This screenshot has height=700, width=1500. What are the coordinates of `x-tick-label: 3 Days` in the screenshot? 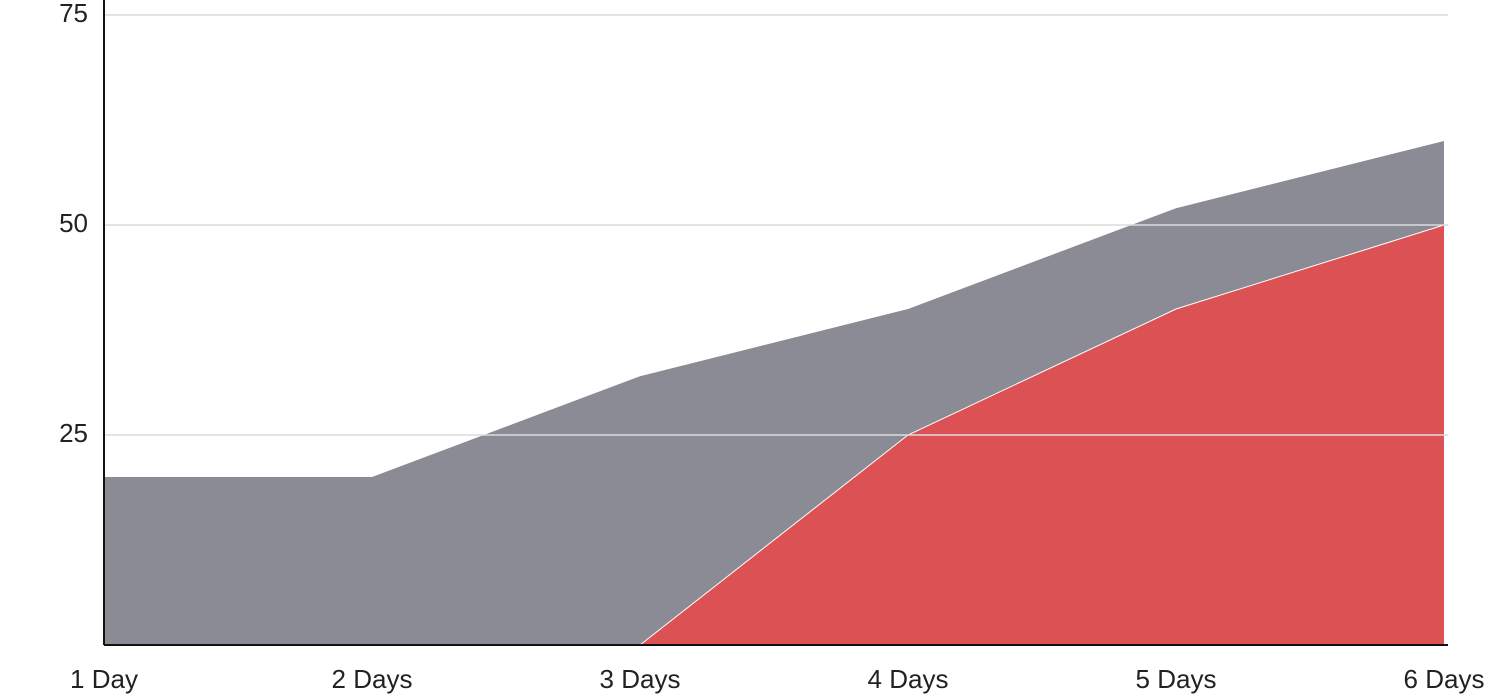 It's located at (640, 679).